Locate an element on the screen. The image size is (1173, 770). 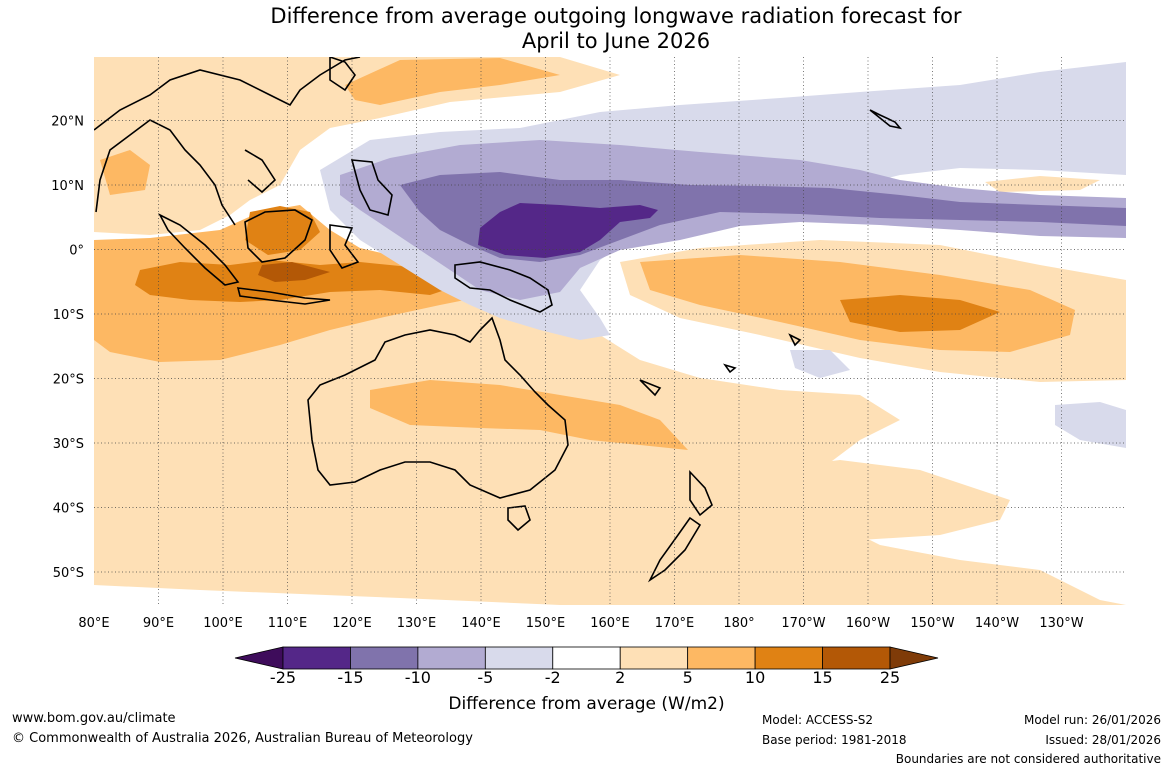
footer-model: Model: ACCESS-S2 is located at coordinates (818, 720).